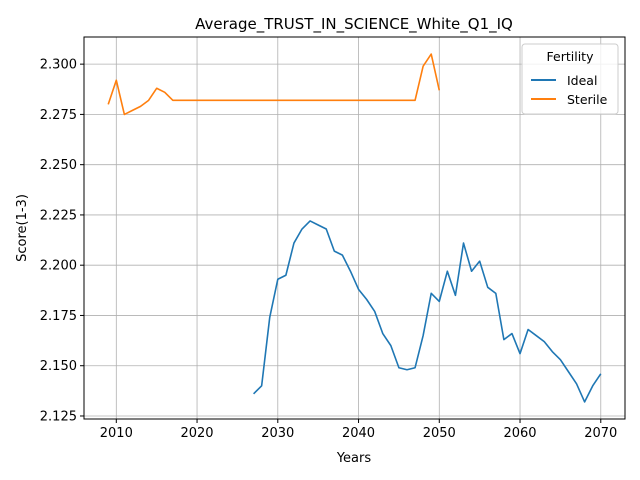  What do you see at coordinates (62, 241) in the screenshot?
I see `y-axis: 2.125 2.150 2.175 2.200 2.225 2.250 2.275 2.300` at bounding box center [62, 241].